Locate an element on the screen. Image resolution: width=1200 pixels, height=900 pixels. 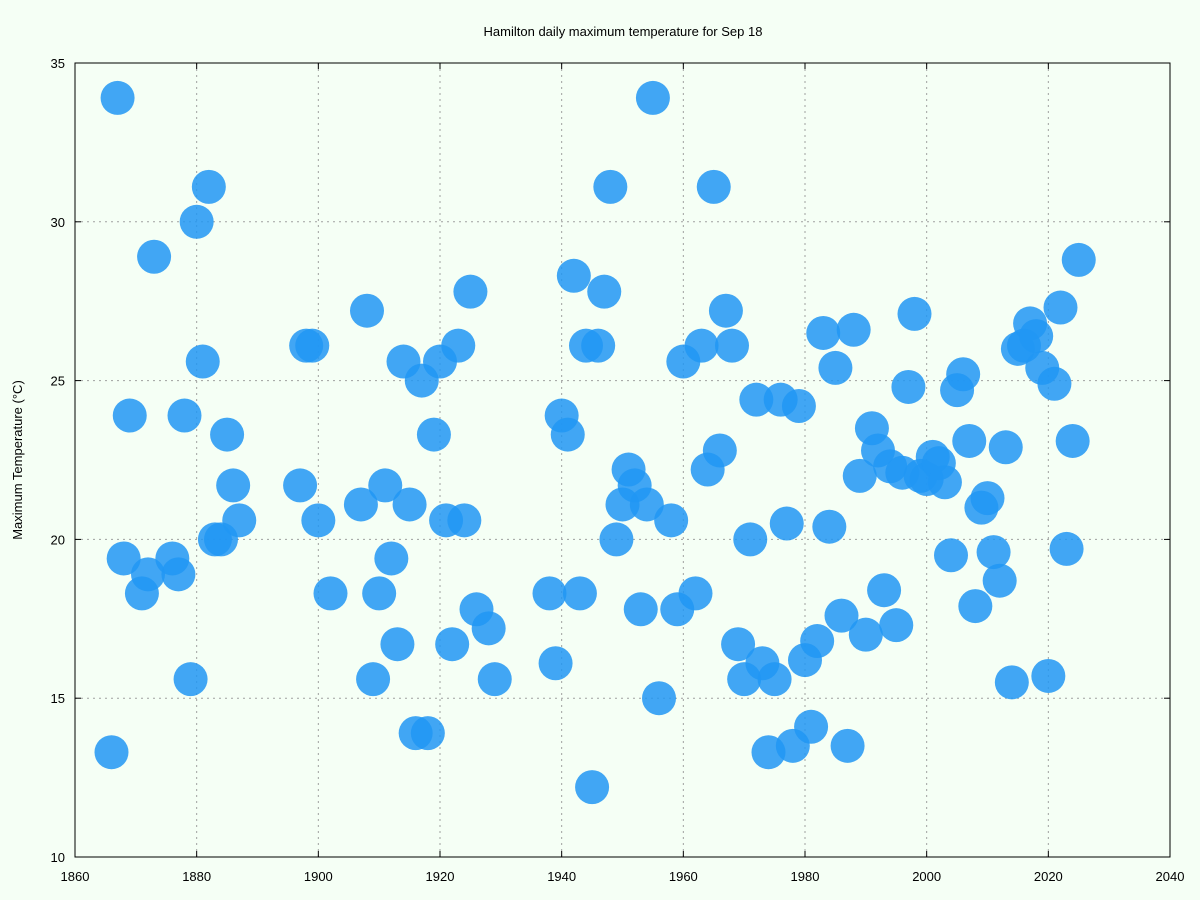
y-axis-title: Maximum Temperature (°C) is located at coordinates (17, 460).